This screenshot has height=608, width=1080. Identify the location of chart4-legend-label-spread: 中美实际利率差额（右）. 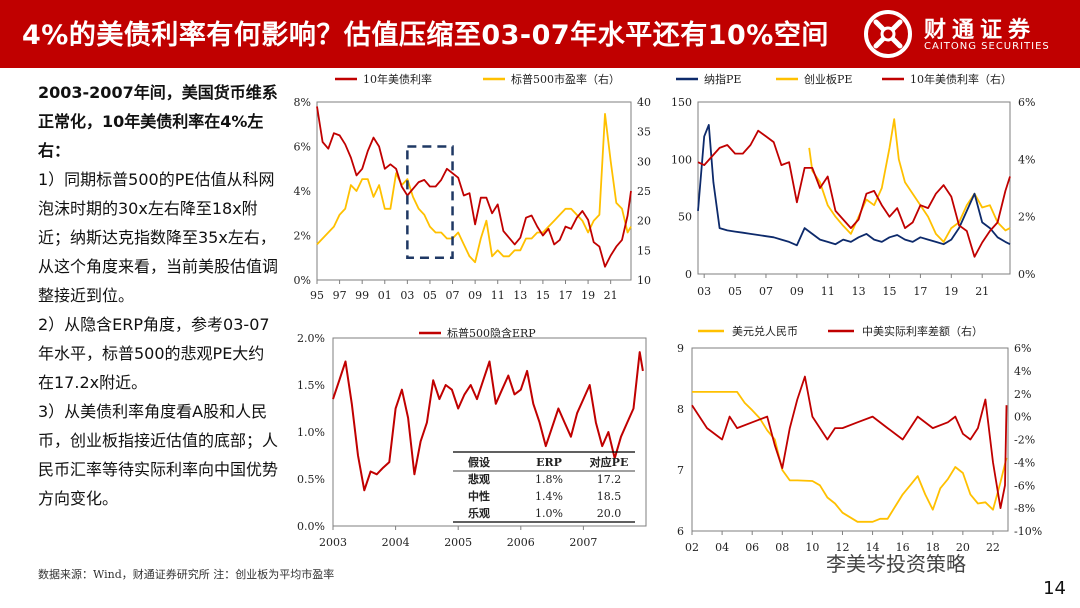
(922, 331).